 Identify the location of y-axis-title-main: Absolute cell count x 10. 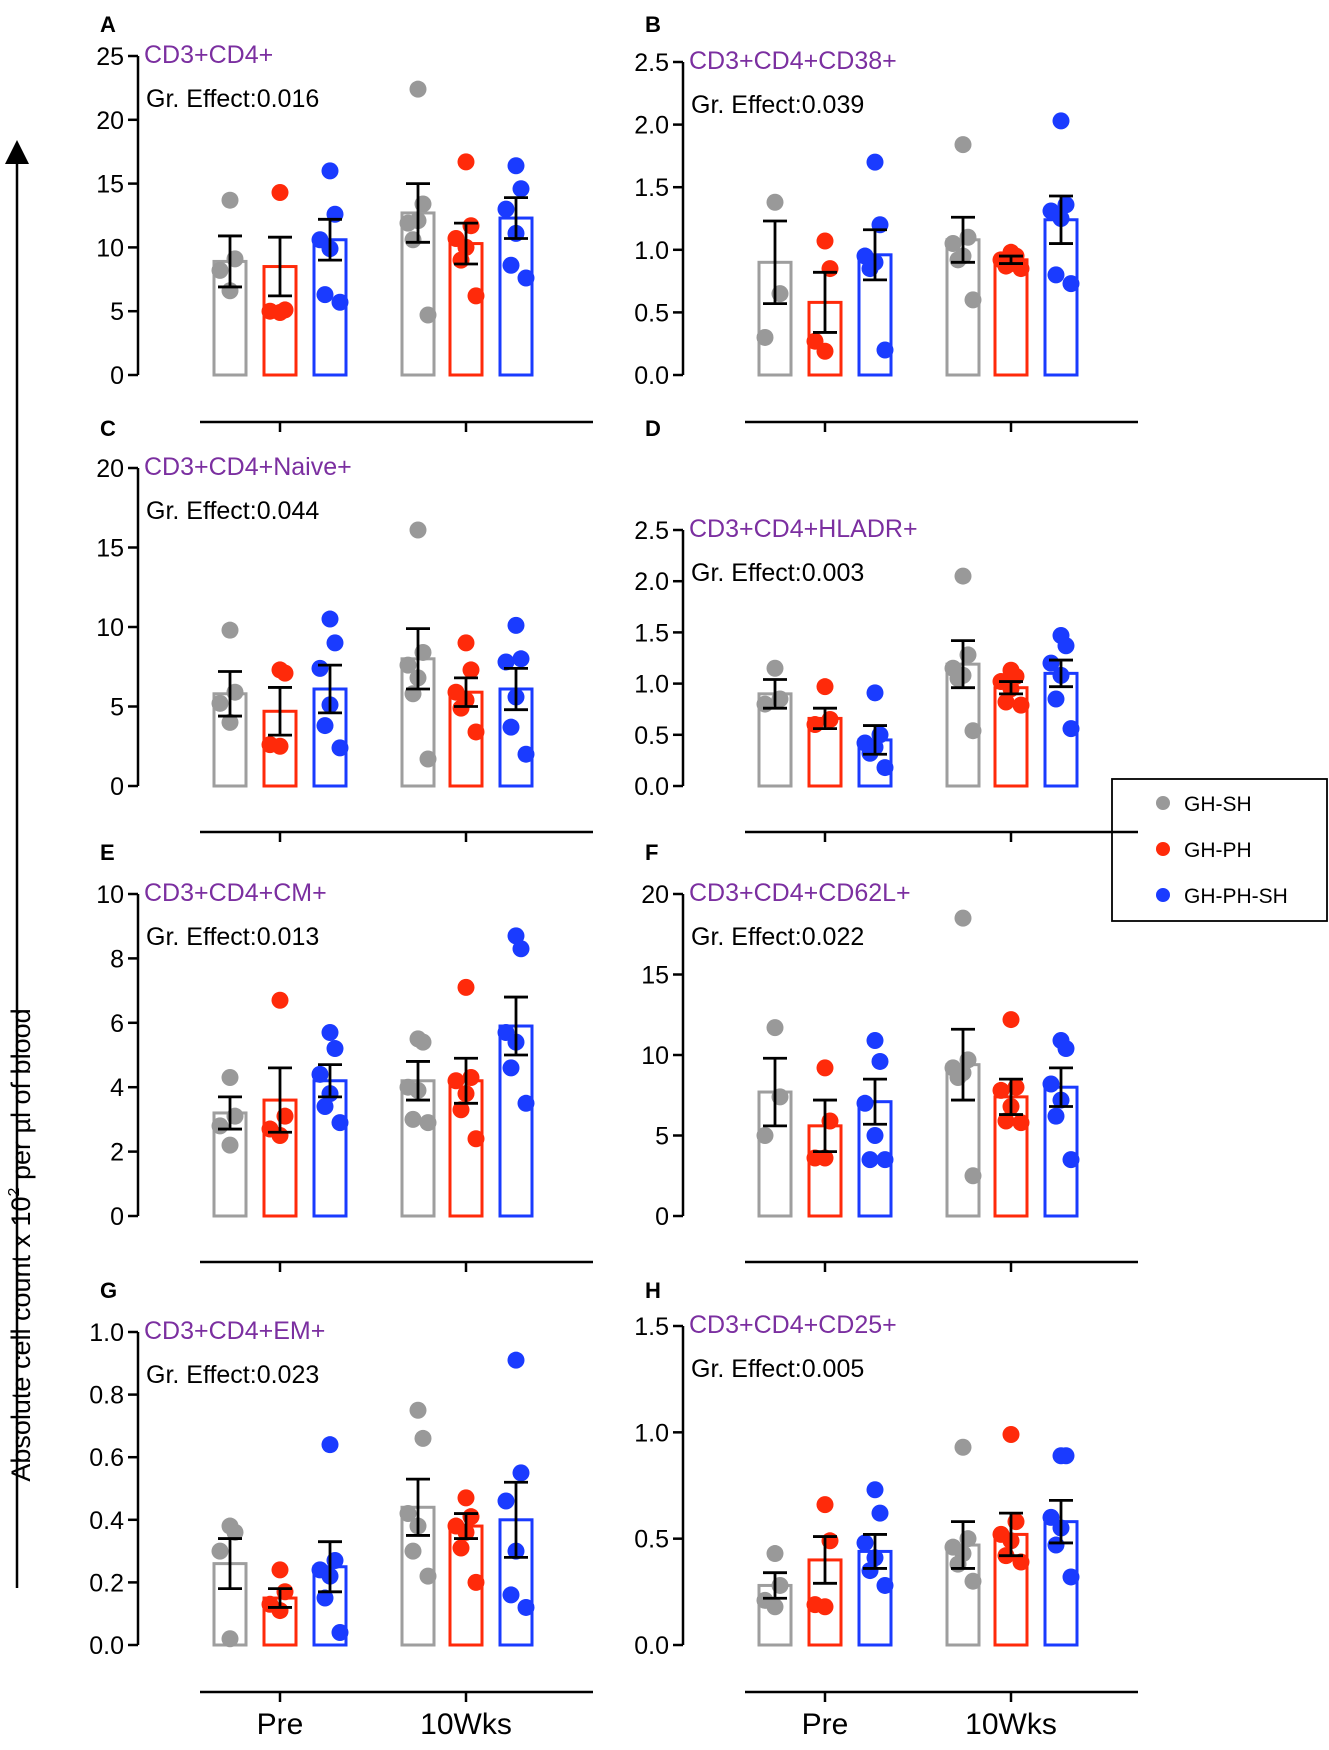
(21, 1338).